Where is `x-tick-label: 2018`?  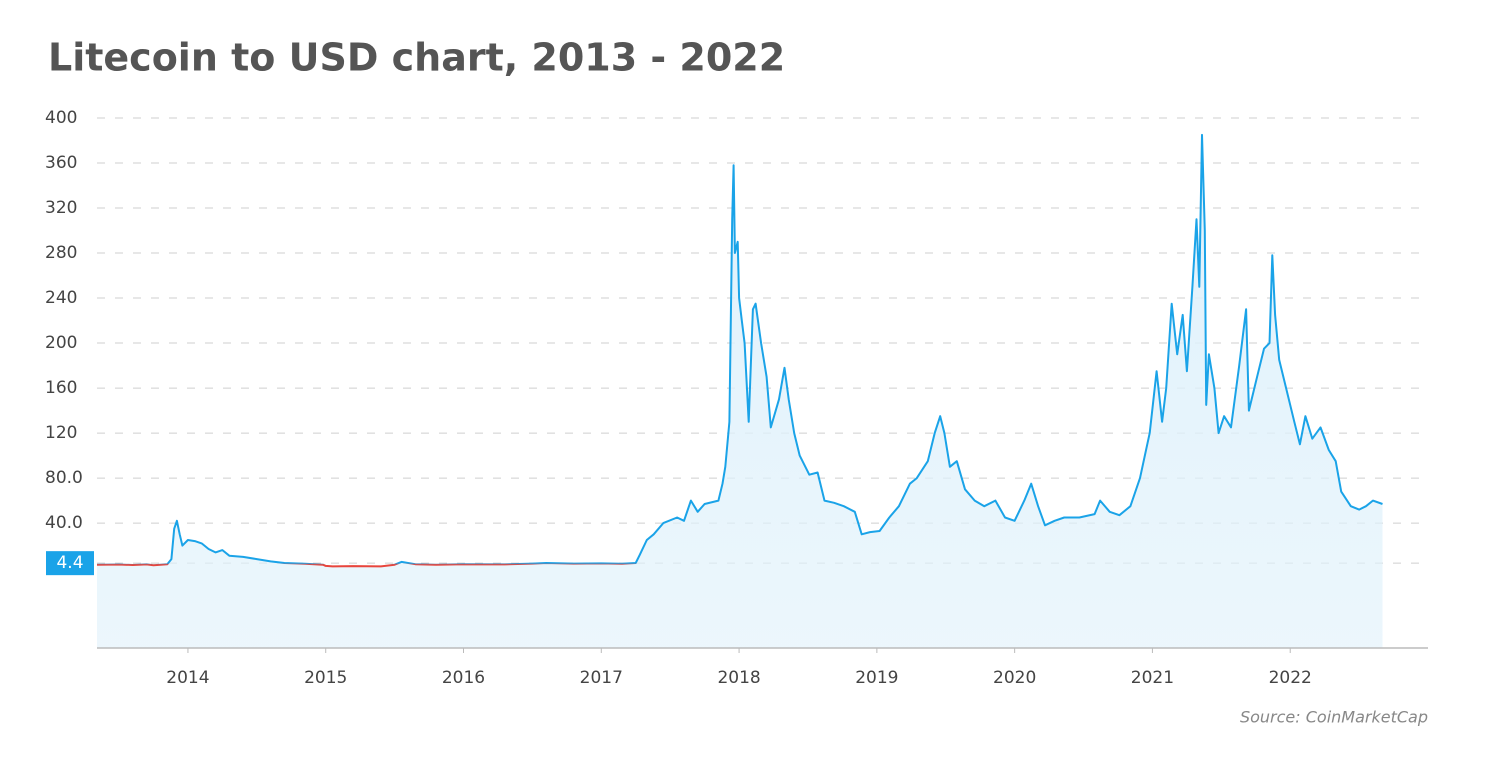
x-tick-label: 2018 is located at coordinates (738, 678).